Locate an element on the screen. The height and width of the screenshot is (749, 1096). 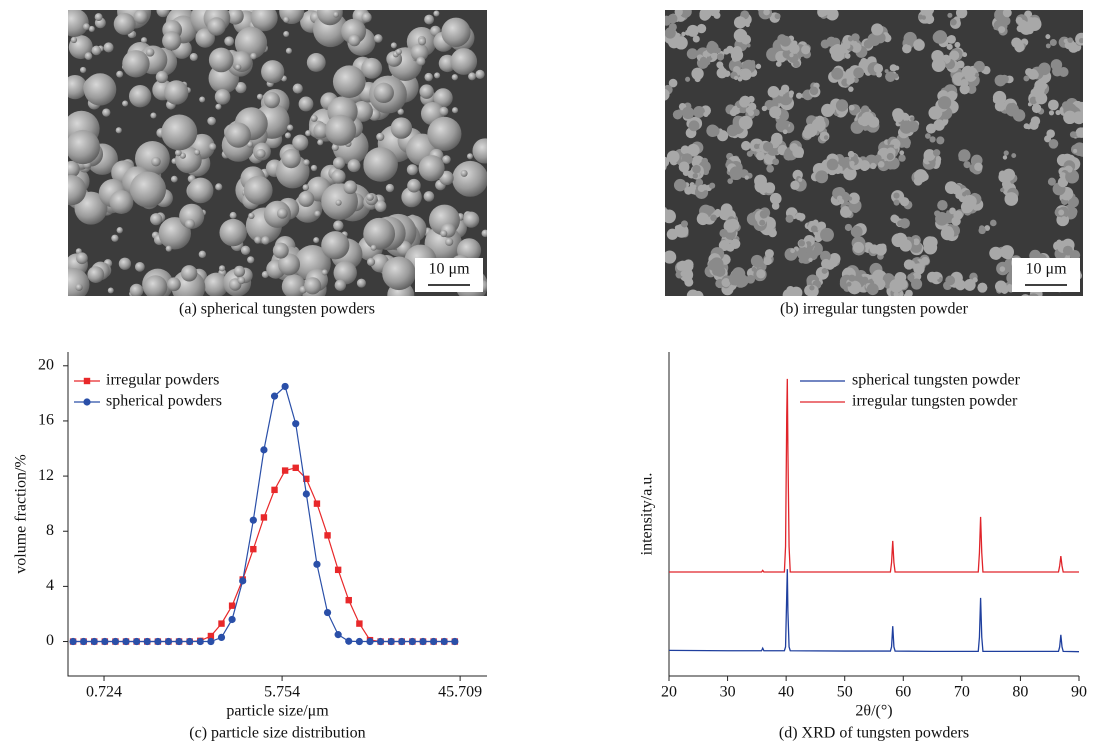
sem-image-spherical is located at coordinates (277, 153).